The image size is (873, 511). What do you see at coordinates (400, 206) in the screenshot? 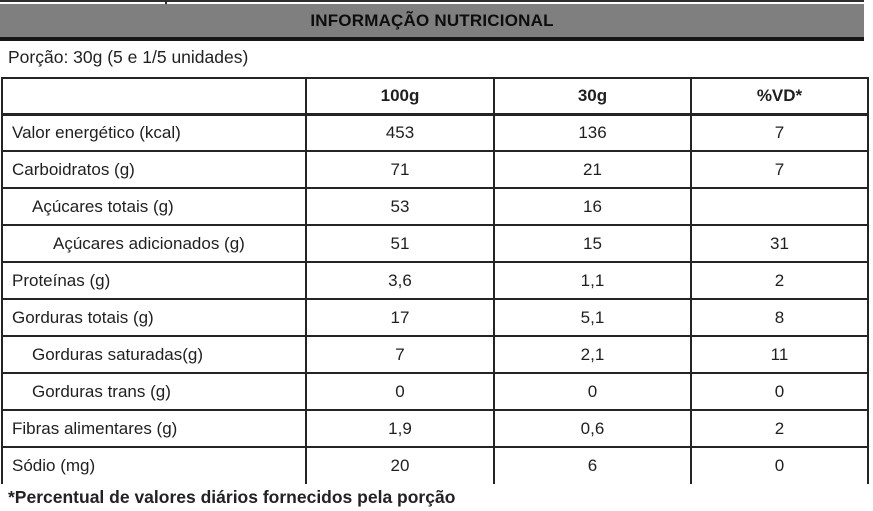
I see `value-100g: 53` at bounding box center [400, 206].